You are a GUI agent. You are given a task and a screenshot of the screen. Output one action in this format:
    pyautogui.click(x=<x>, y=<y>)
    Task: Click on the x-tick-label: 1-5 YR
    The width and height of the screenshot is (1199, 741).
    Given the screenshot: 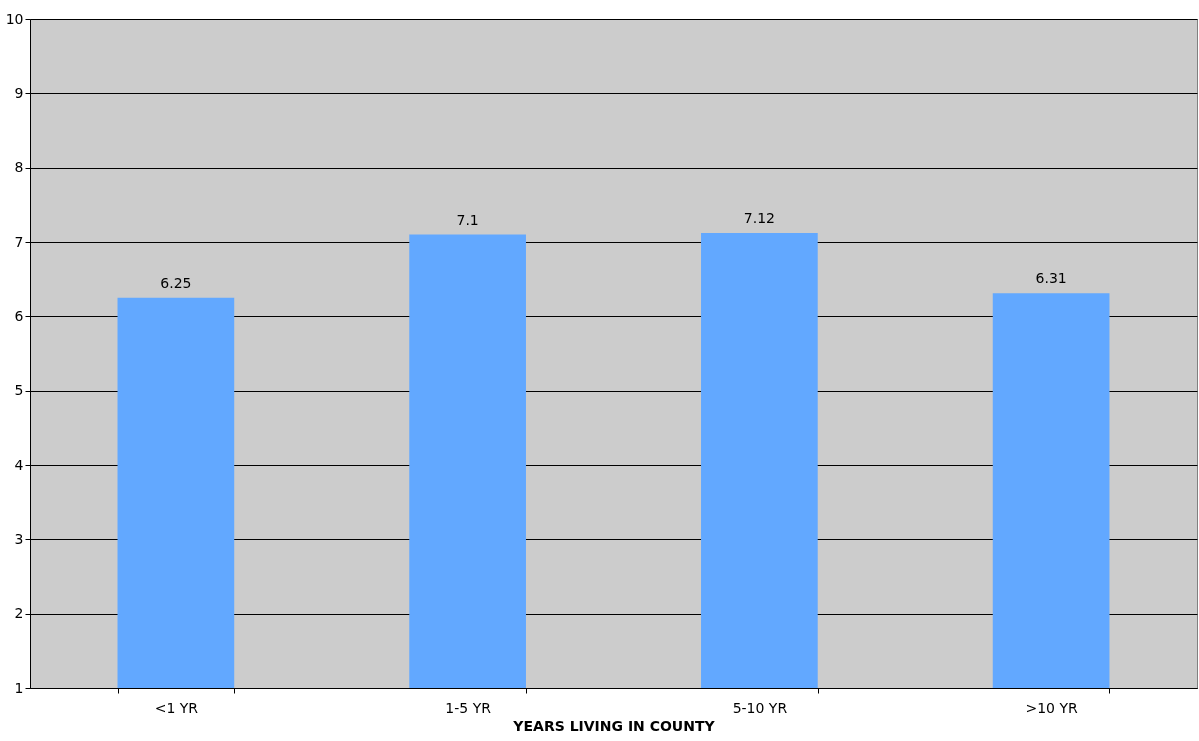 What is the action you would take?
    pyautogui.click(x=468, y=707)
    